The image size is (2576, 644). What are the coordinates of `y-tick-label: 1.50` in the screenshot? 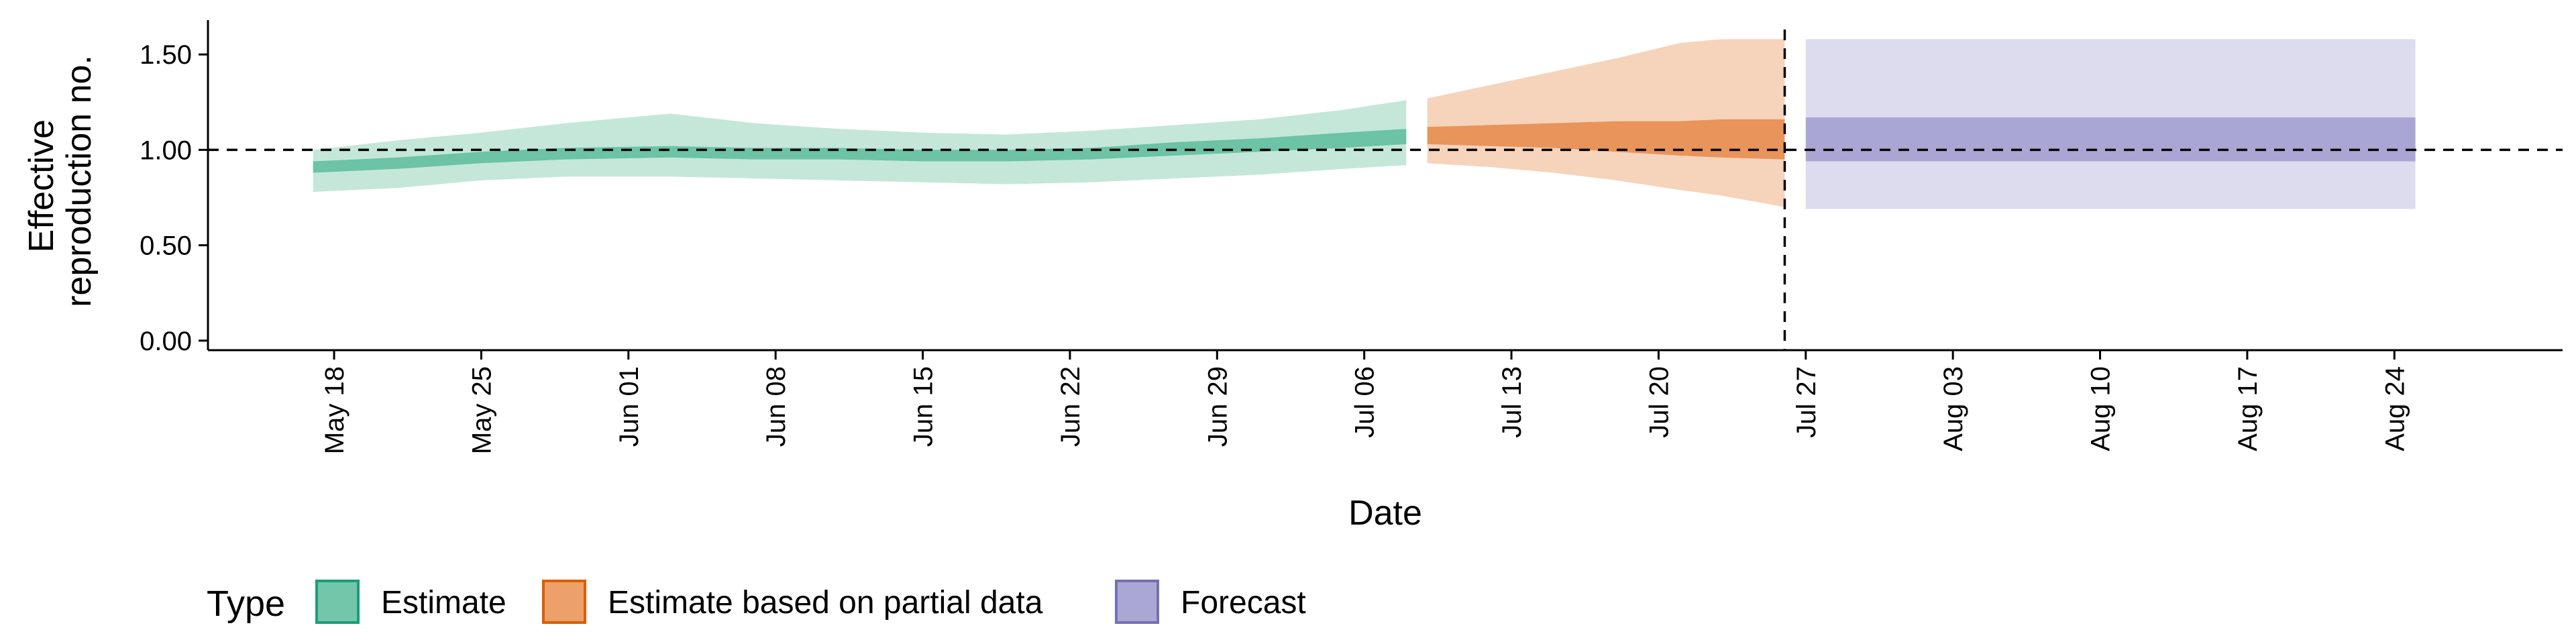 It's located at (166, 55).